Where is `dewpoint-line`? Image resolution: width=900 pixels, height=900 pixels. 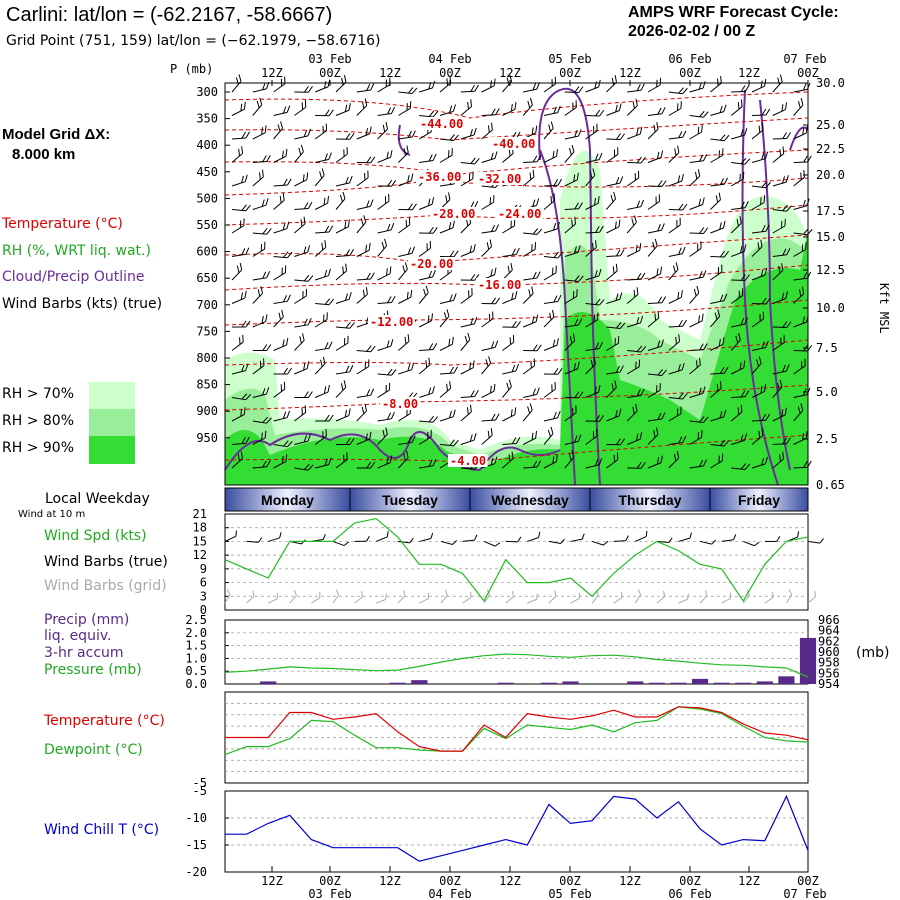
dewpoint-line is located at coordinates (516, 731).